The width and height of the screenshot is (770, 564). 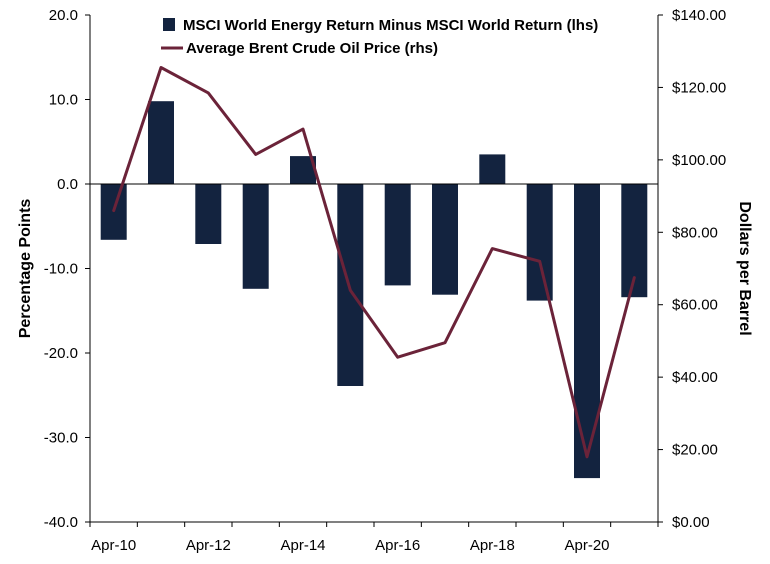 I want to click on left-tick-label: 0.0, so click(x=67, y=184).